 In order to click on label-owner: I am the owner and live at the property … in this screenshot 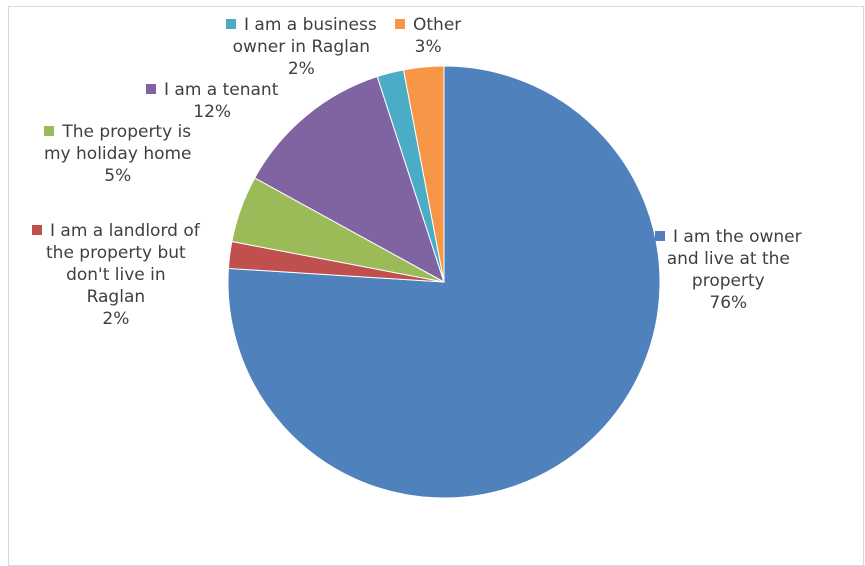, I will do `click(728, 270)`.